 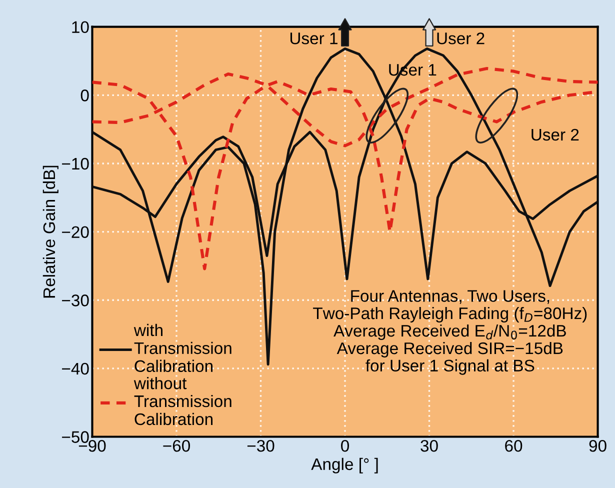 What do you see at coordinates (75, 368) in the screenshot?
I see `y-tick-label: −40` at bounding box center [75, 368].